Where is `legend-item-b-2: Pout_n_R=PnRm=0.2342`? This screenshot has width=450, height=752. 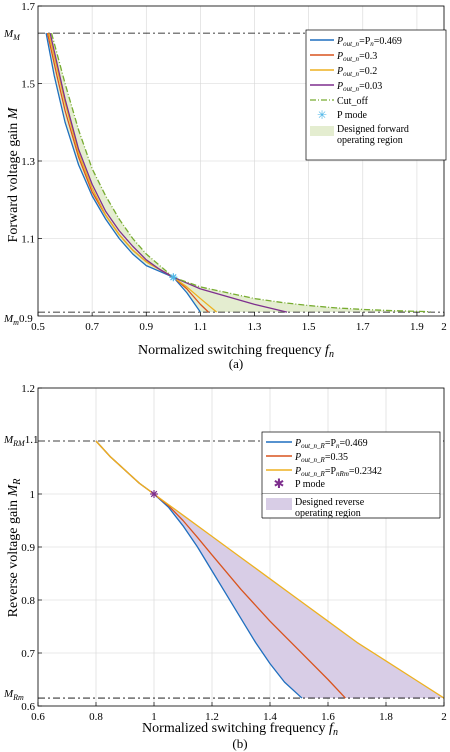 legend-item-b-2: Pout_n_R=PnRm=0.2342 is located at coordinates (324, 472).